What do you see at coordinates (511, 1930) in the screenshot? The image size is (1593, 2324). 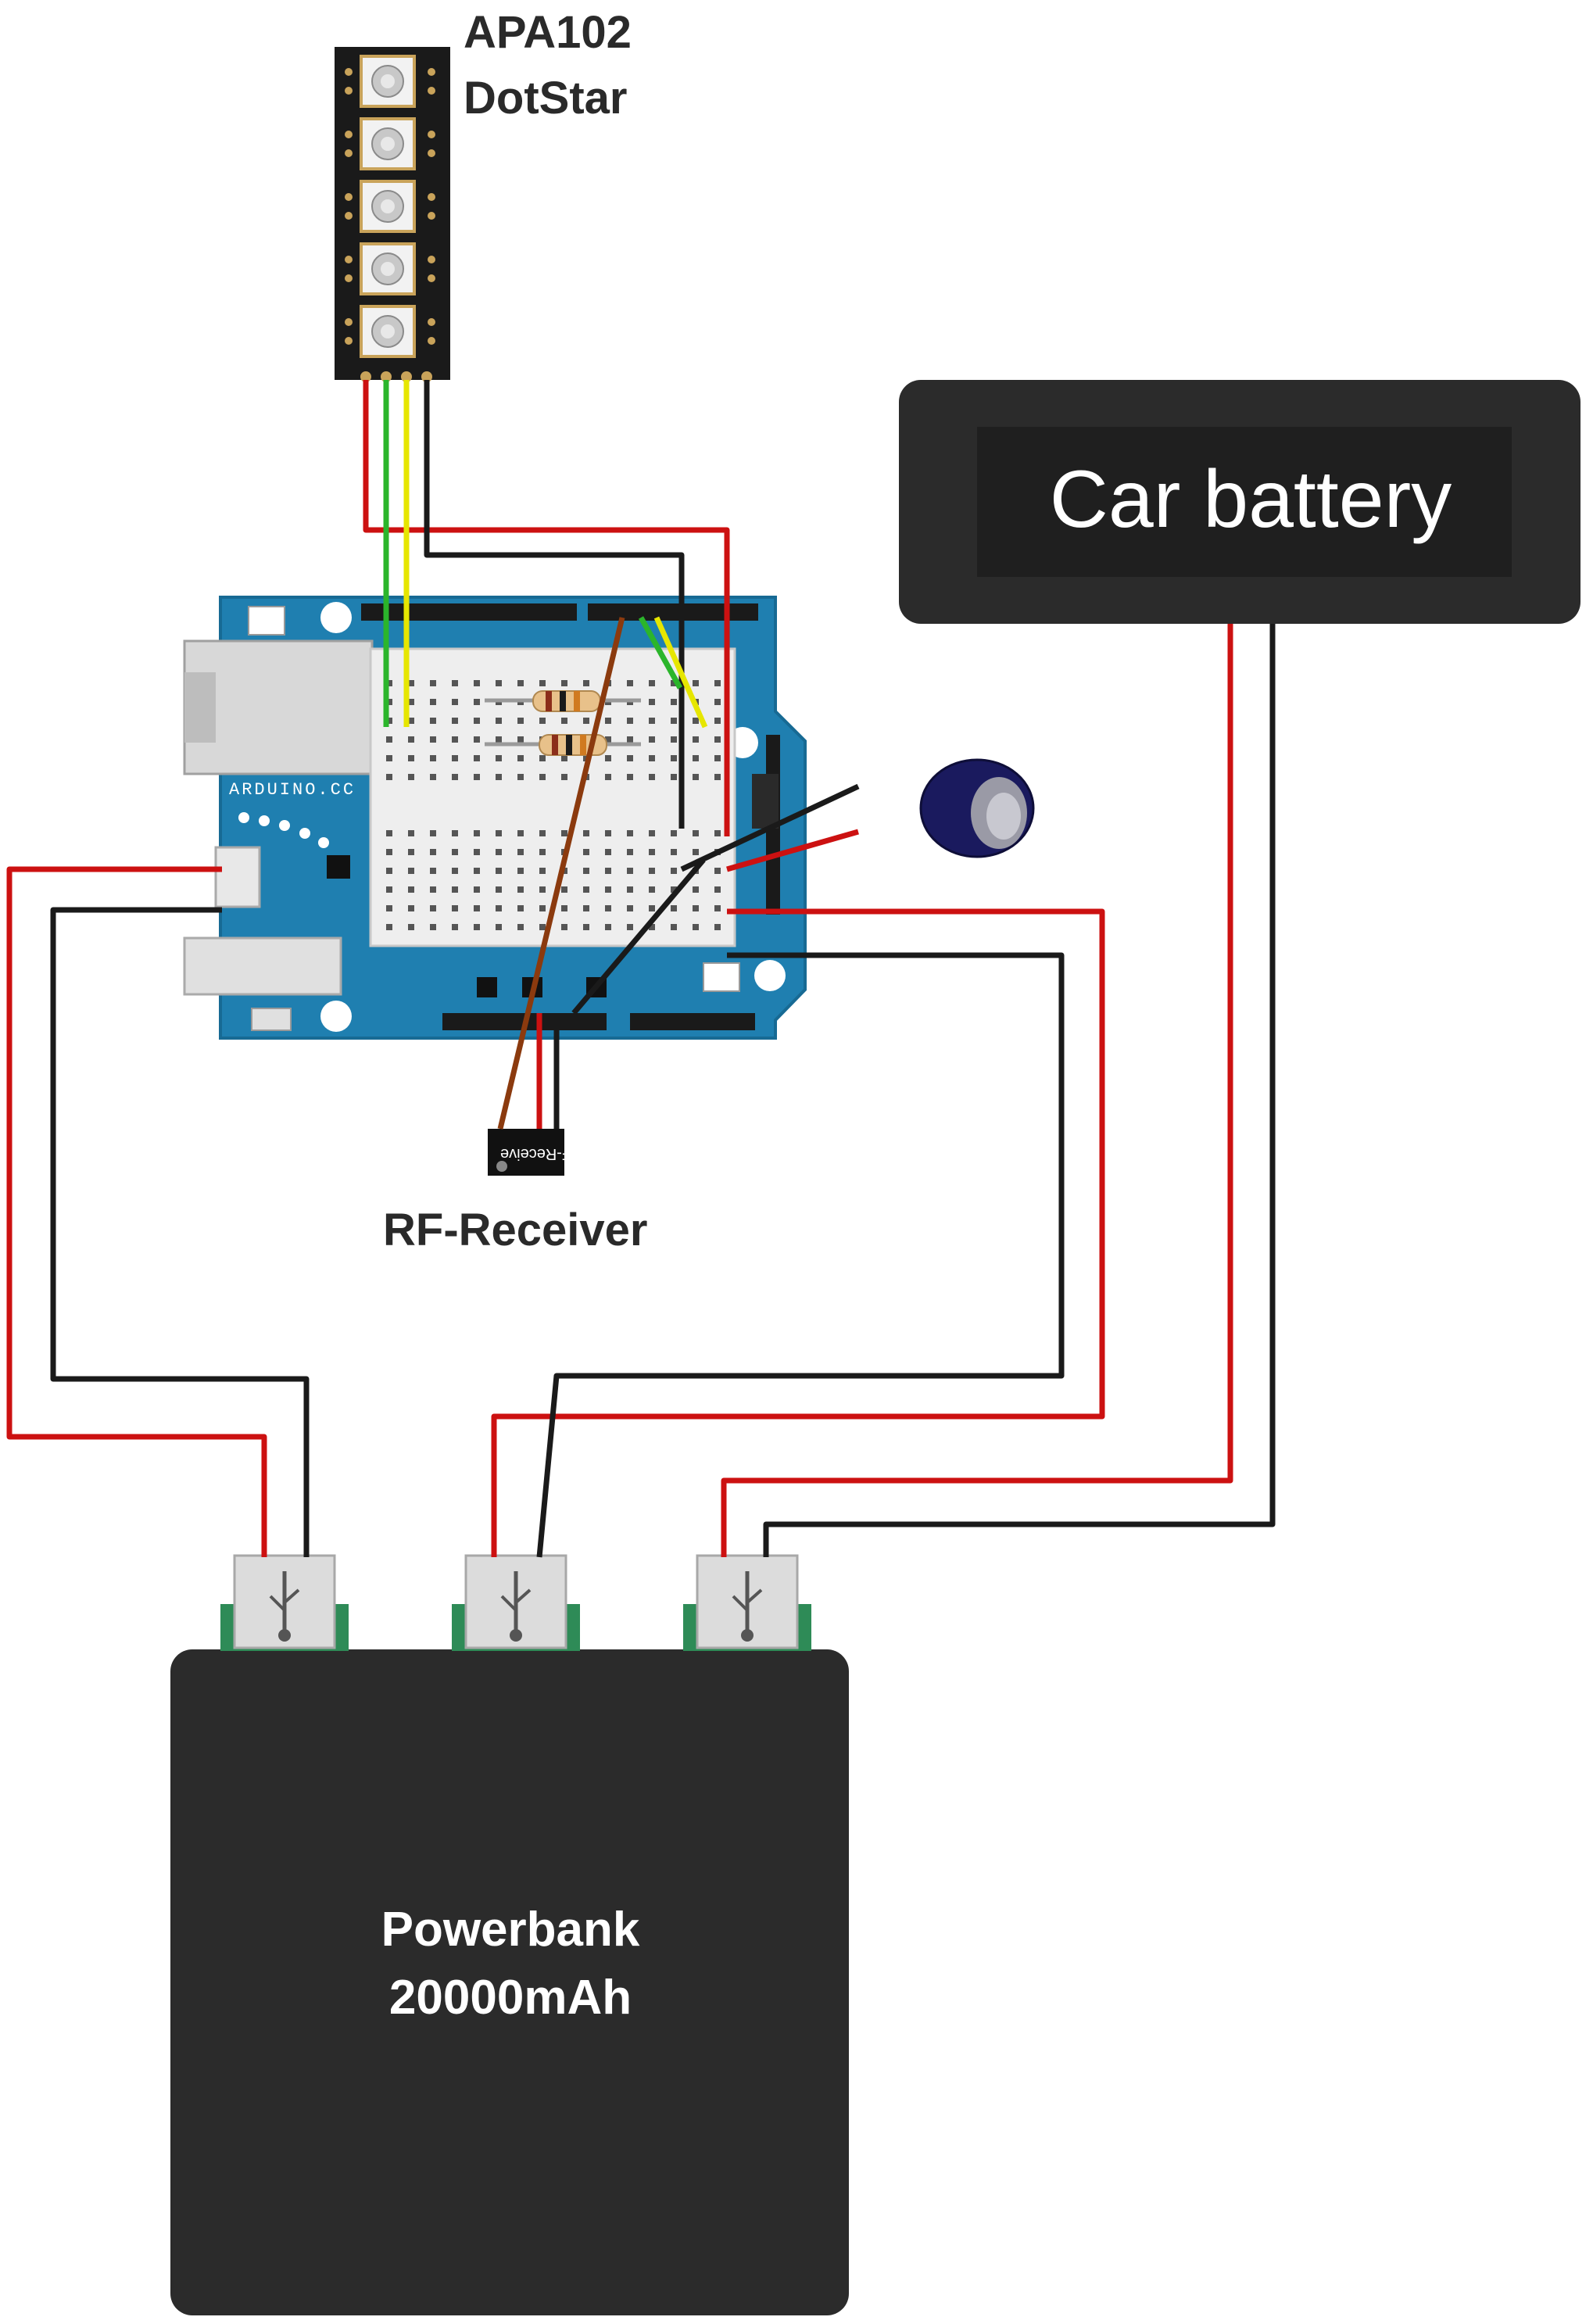 I see `powerbank-label-line1: Powerbank` at bounding box center [511, 1930].